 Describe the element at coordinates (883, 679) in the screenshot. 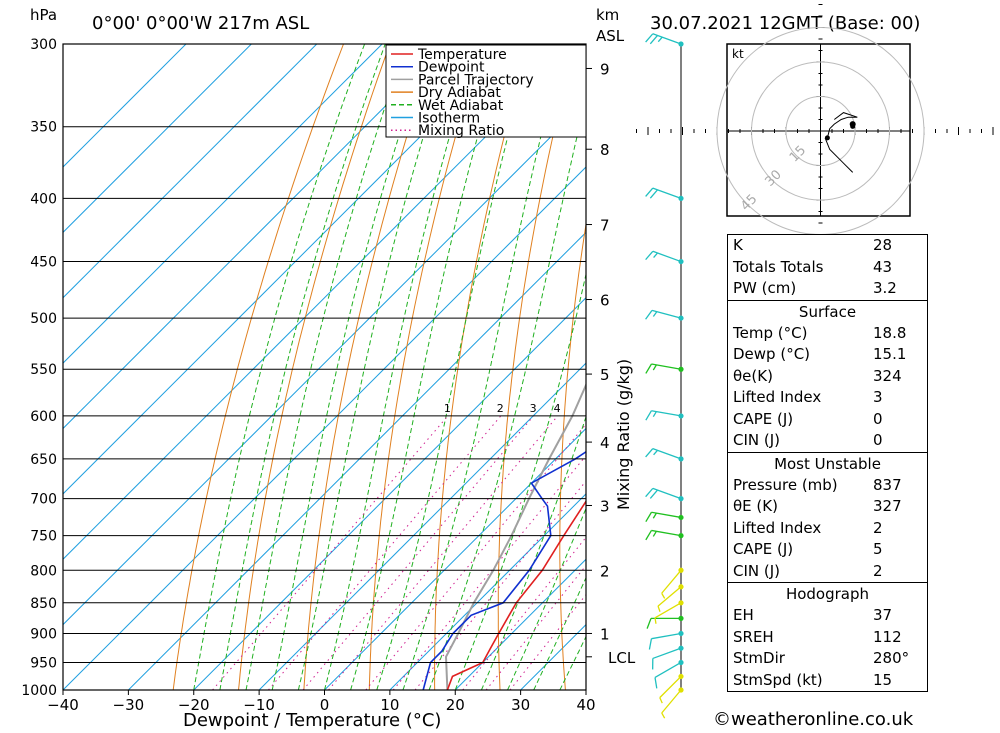

I see `hodograph-index-value: 15` at that location.